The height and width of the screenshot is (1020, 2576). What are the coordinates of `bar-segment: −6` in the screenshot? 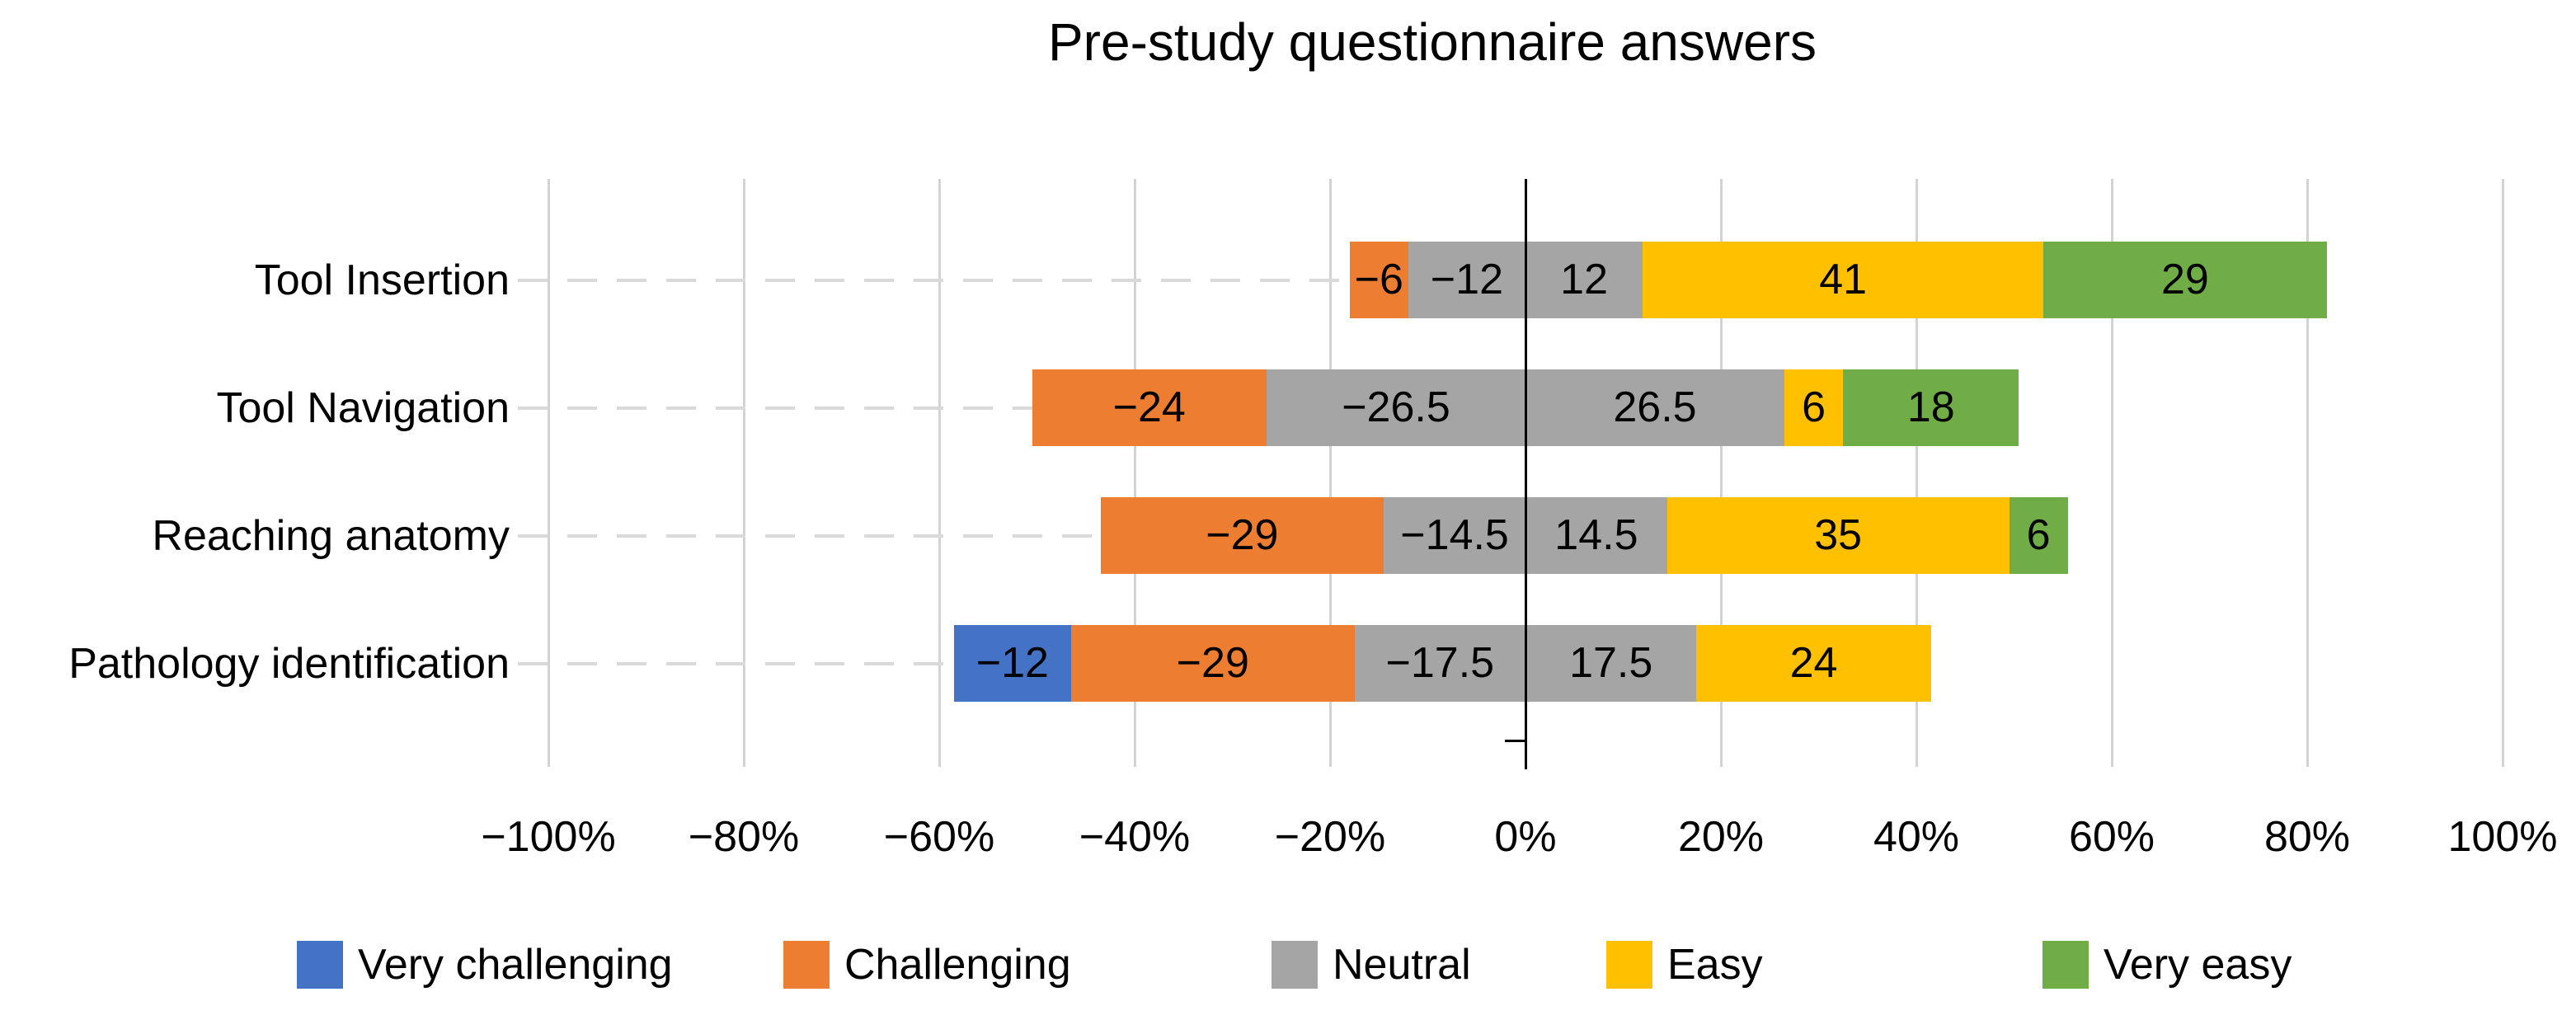 It's located at (1378, 280).